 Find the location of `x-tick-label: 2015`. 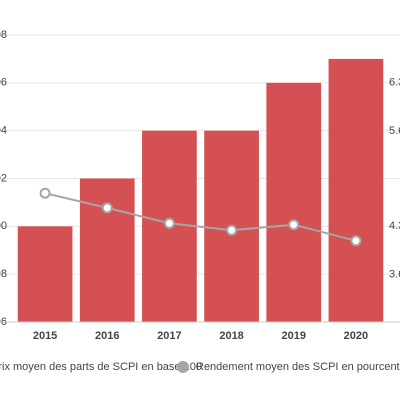

x-tick-label: 2015 is located at coordinates (45, 336).